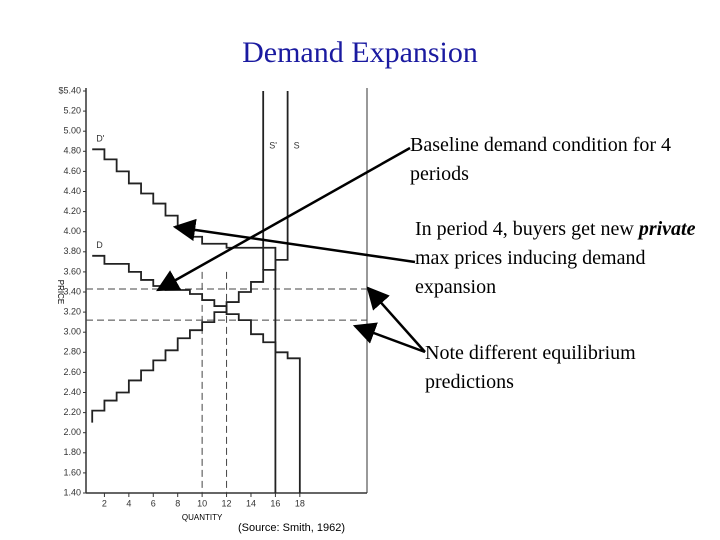 The image size is (720, 540). What do you see at coordinates (72, 110) in the screenshot?
I see `y-tick-label: 5.20` at bounding box center [72, 110].